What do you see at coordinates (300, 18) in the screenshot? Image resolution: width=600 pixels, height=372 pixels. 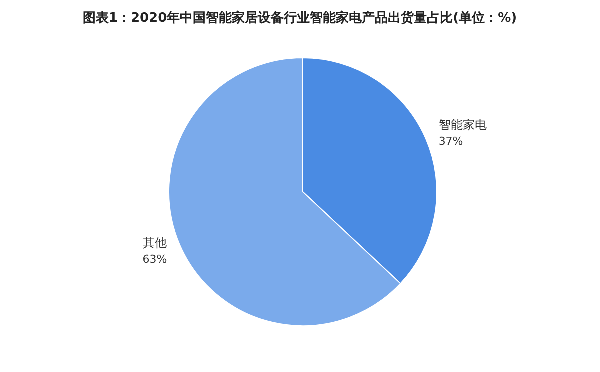 I see `chart-title: 图表1：2020年中国智能家居设备行业智能家电产品出货量占比(单位：%)` at bounding box center [300, 18].